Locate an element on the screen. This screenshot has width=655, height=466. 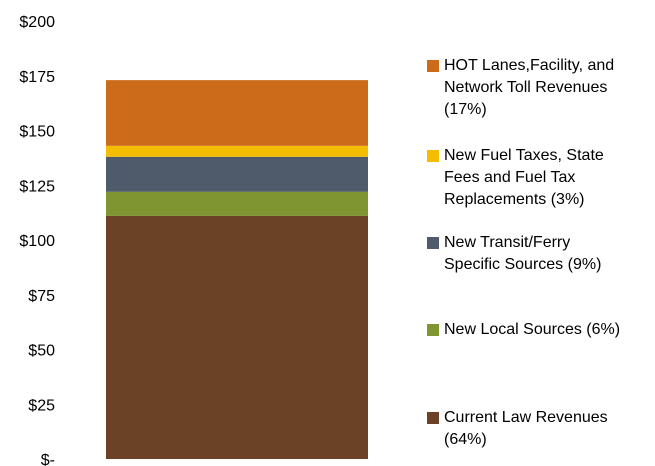
y-tick-label: $200 is located at coordinates (37, 22).